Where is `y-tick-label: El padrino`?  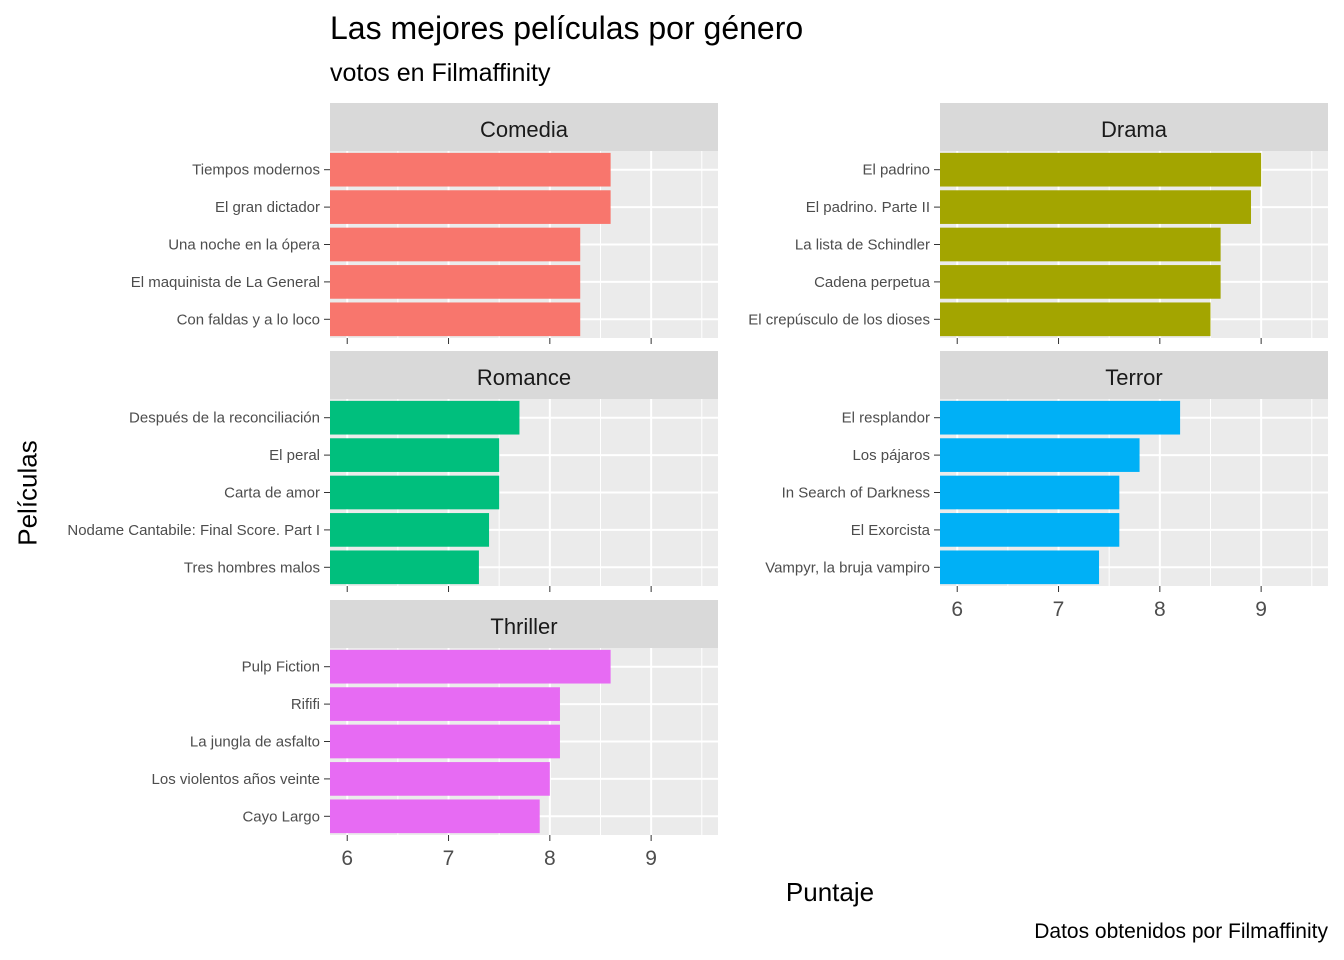 y-tick-label: El padrino is located at coordinates (896, 170).